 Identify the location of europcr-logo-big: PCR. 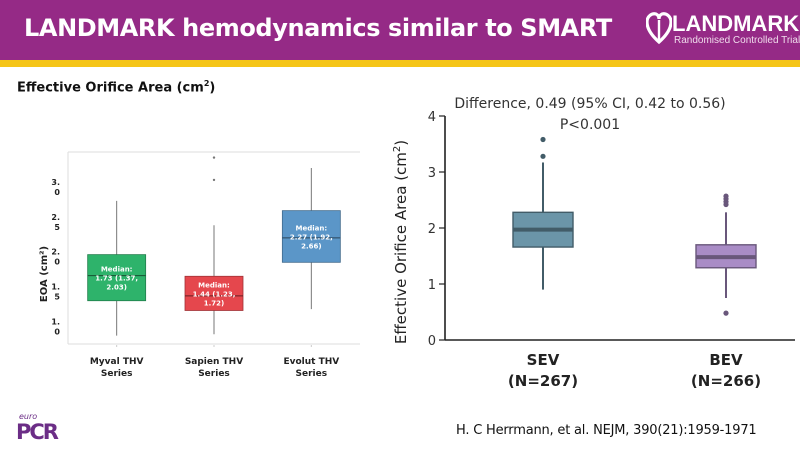
(37, 432).